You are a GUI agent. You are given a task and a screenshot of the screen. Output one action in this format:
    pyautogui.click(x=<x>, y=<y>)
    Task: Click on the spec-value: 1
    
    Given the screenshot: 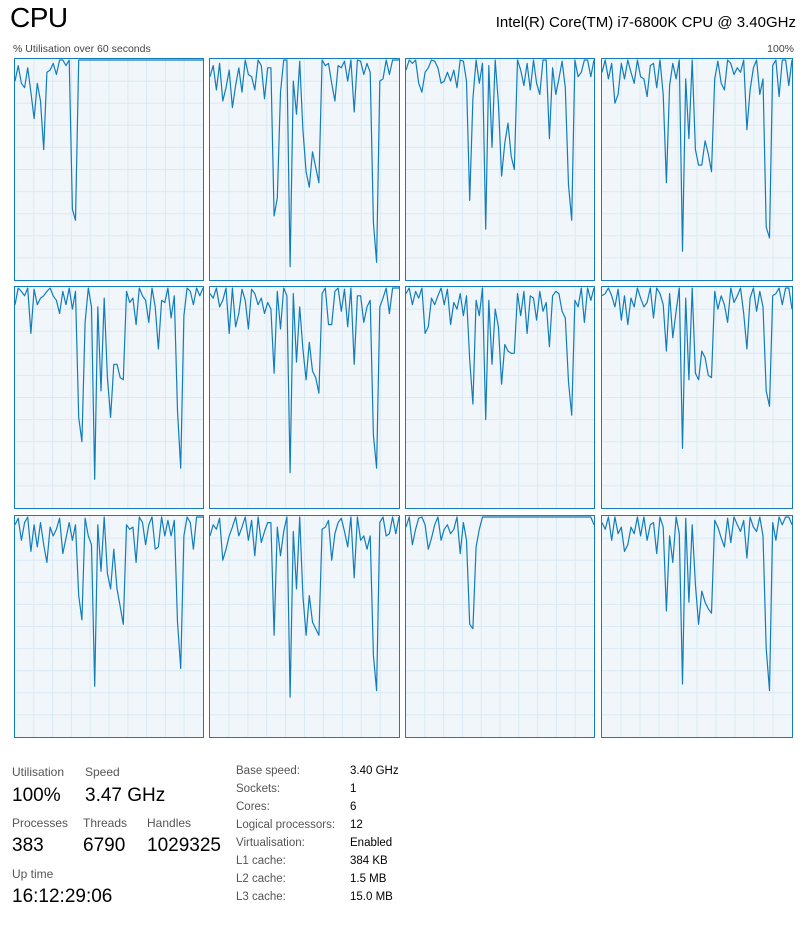 What is the action you would take?
    pyautogui.click(x=353, y=789)
    